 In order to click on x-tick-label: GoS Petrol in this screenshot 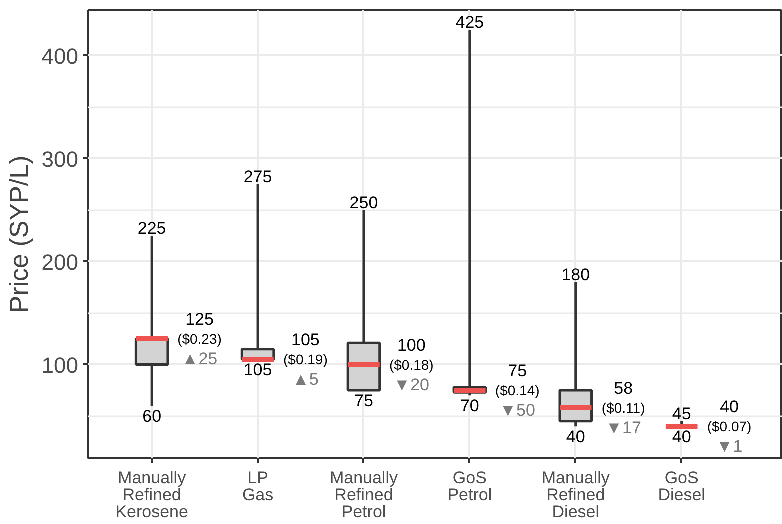, I will do `click(470, 486)`.